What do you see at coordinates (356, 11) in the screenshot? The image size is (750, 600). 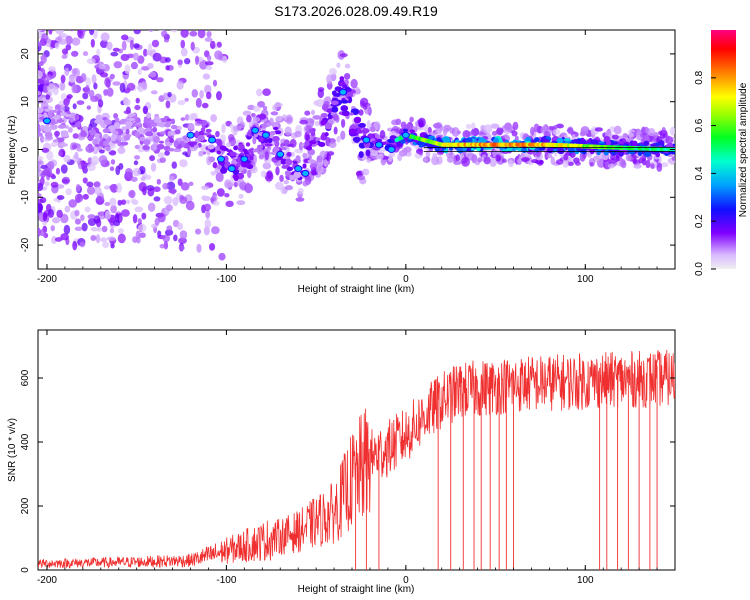 I see `chart-title: S173.2026.028.09.49.R19` at bounding box center [356, 11].